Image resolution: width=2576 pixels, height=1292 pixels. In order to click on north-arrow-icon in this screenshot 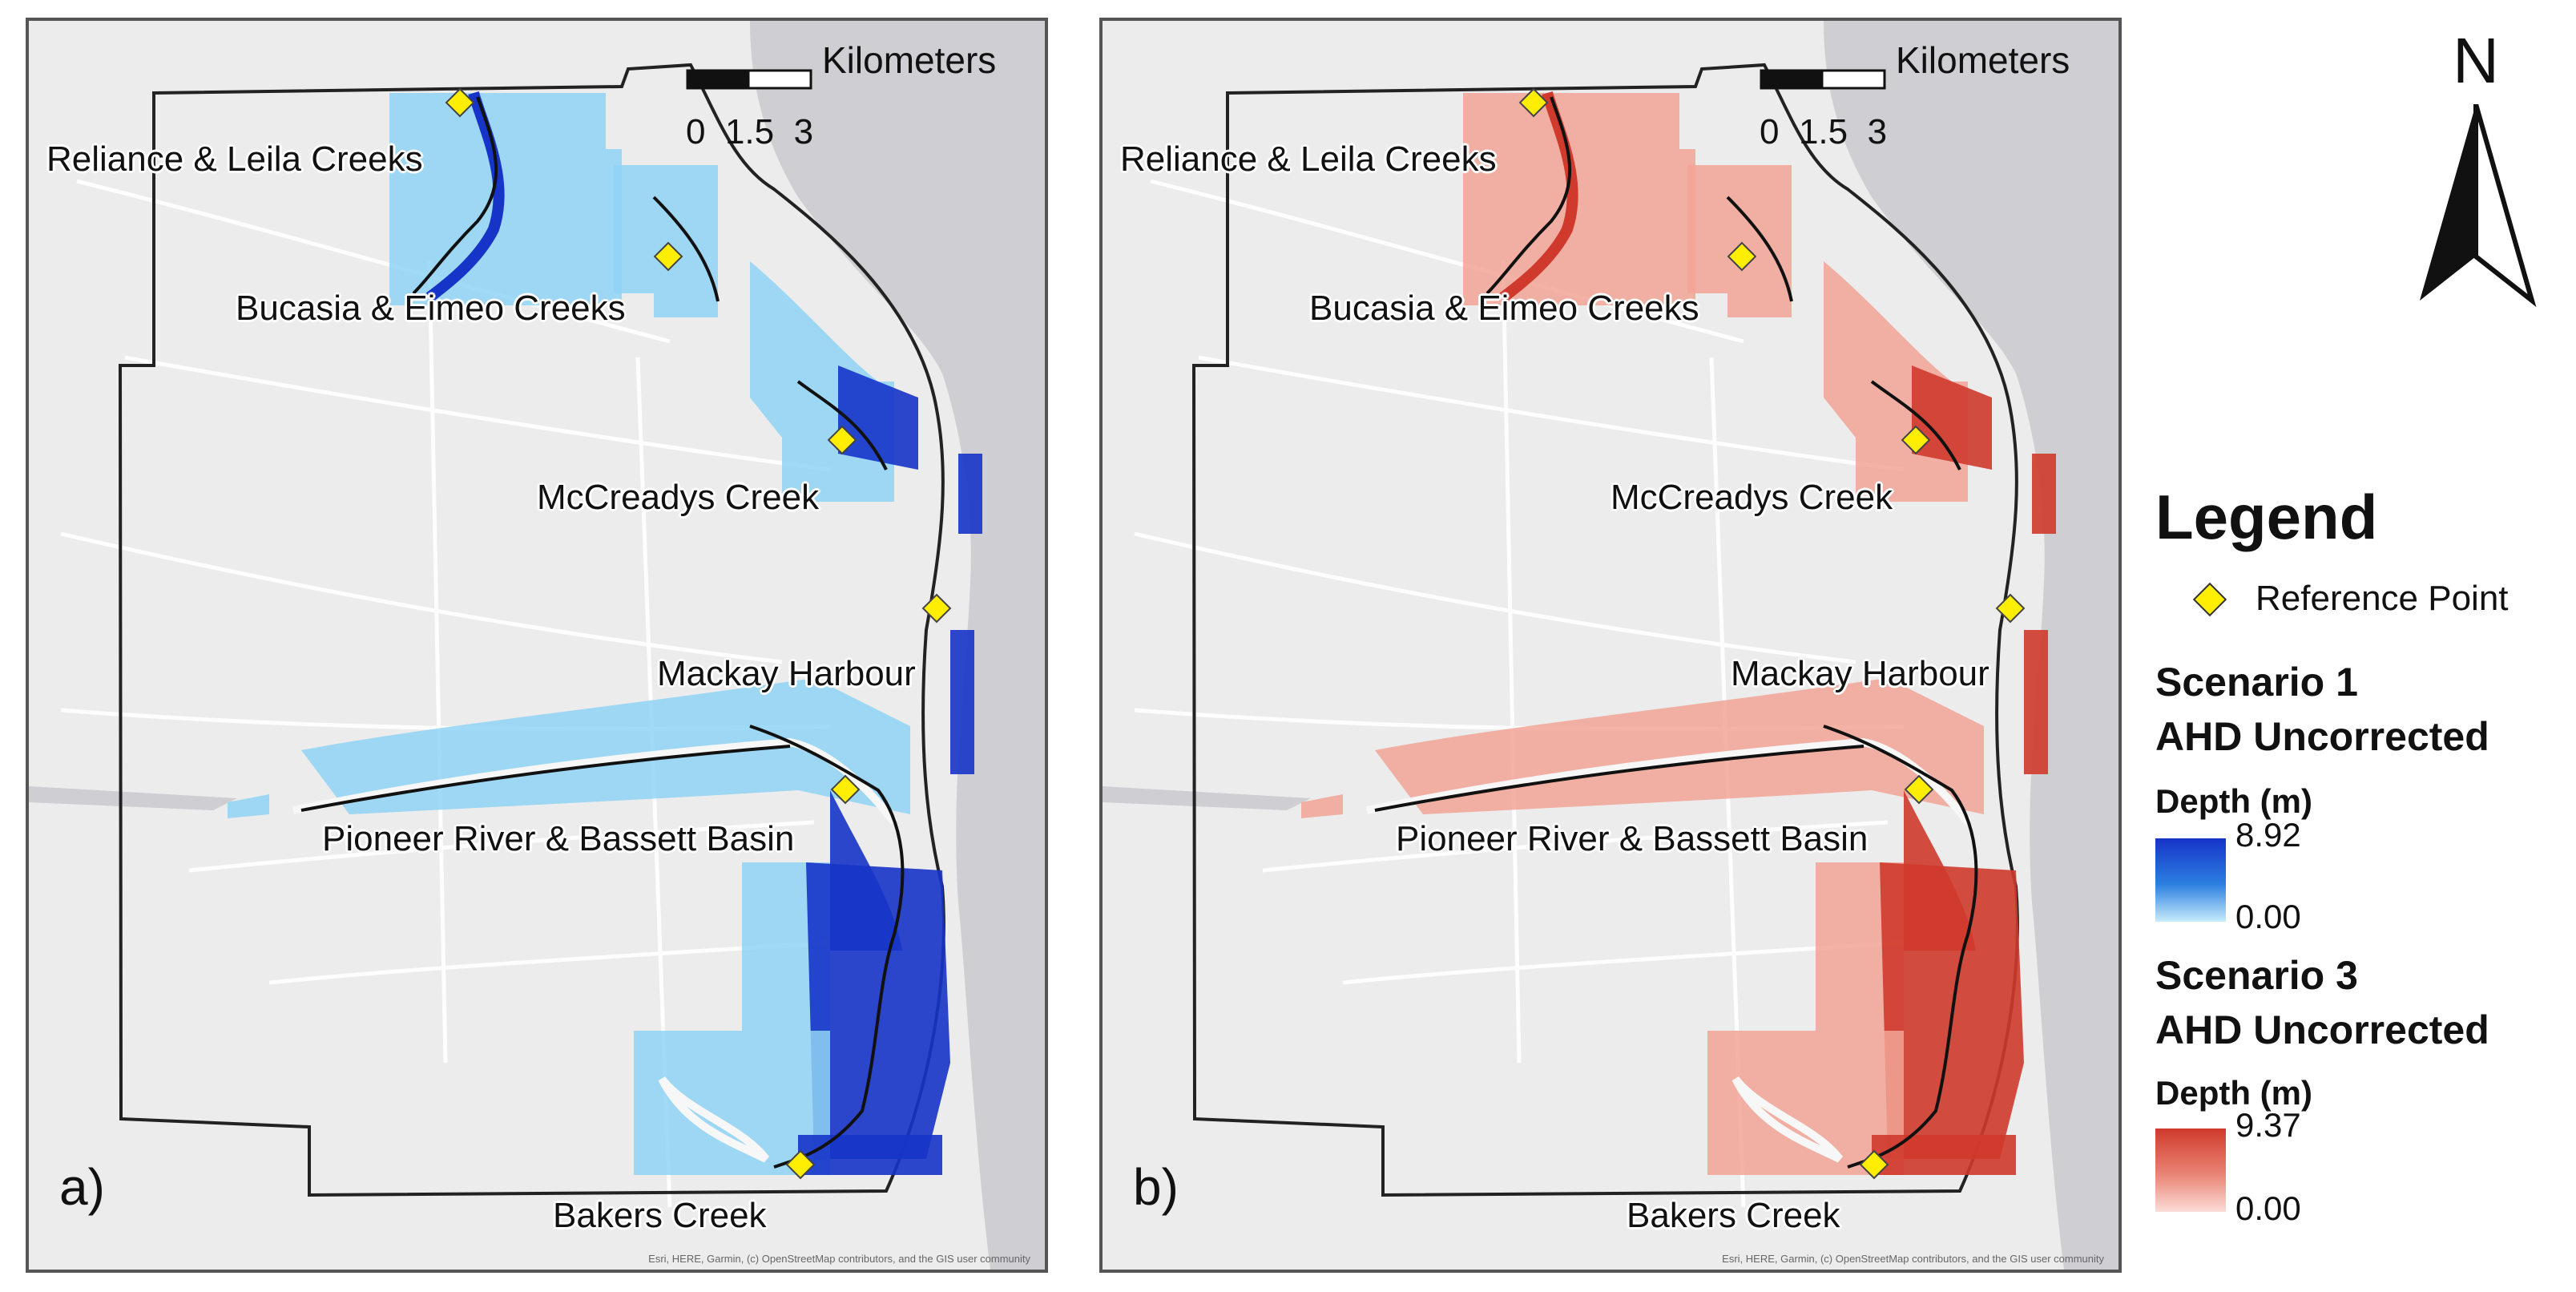, I will do `click(2478, 206)`.